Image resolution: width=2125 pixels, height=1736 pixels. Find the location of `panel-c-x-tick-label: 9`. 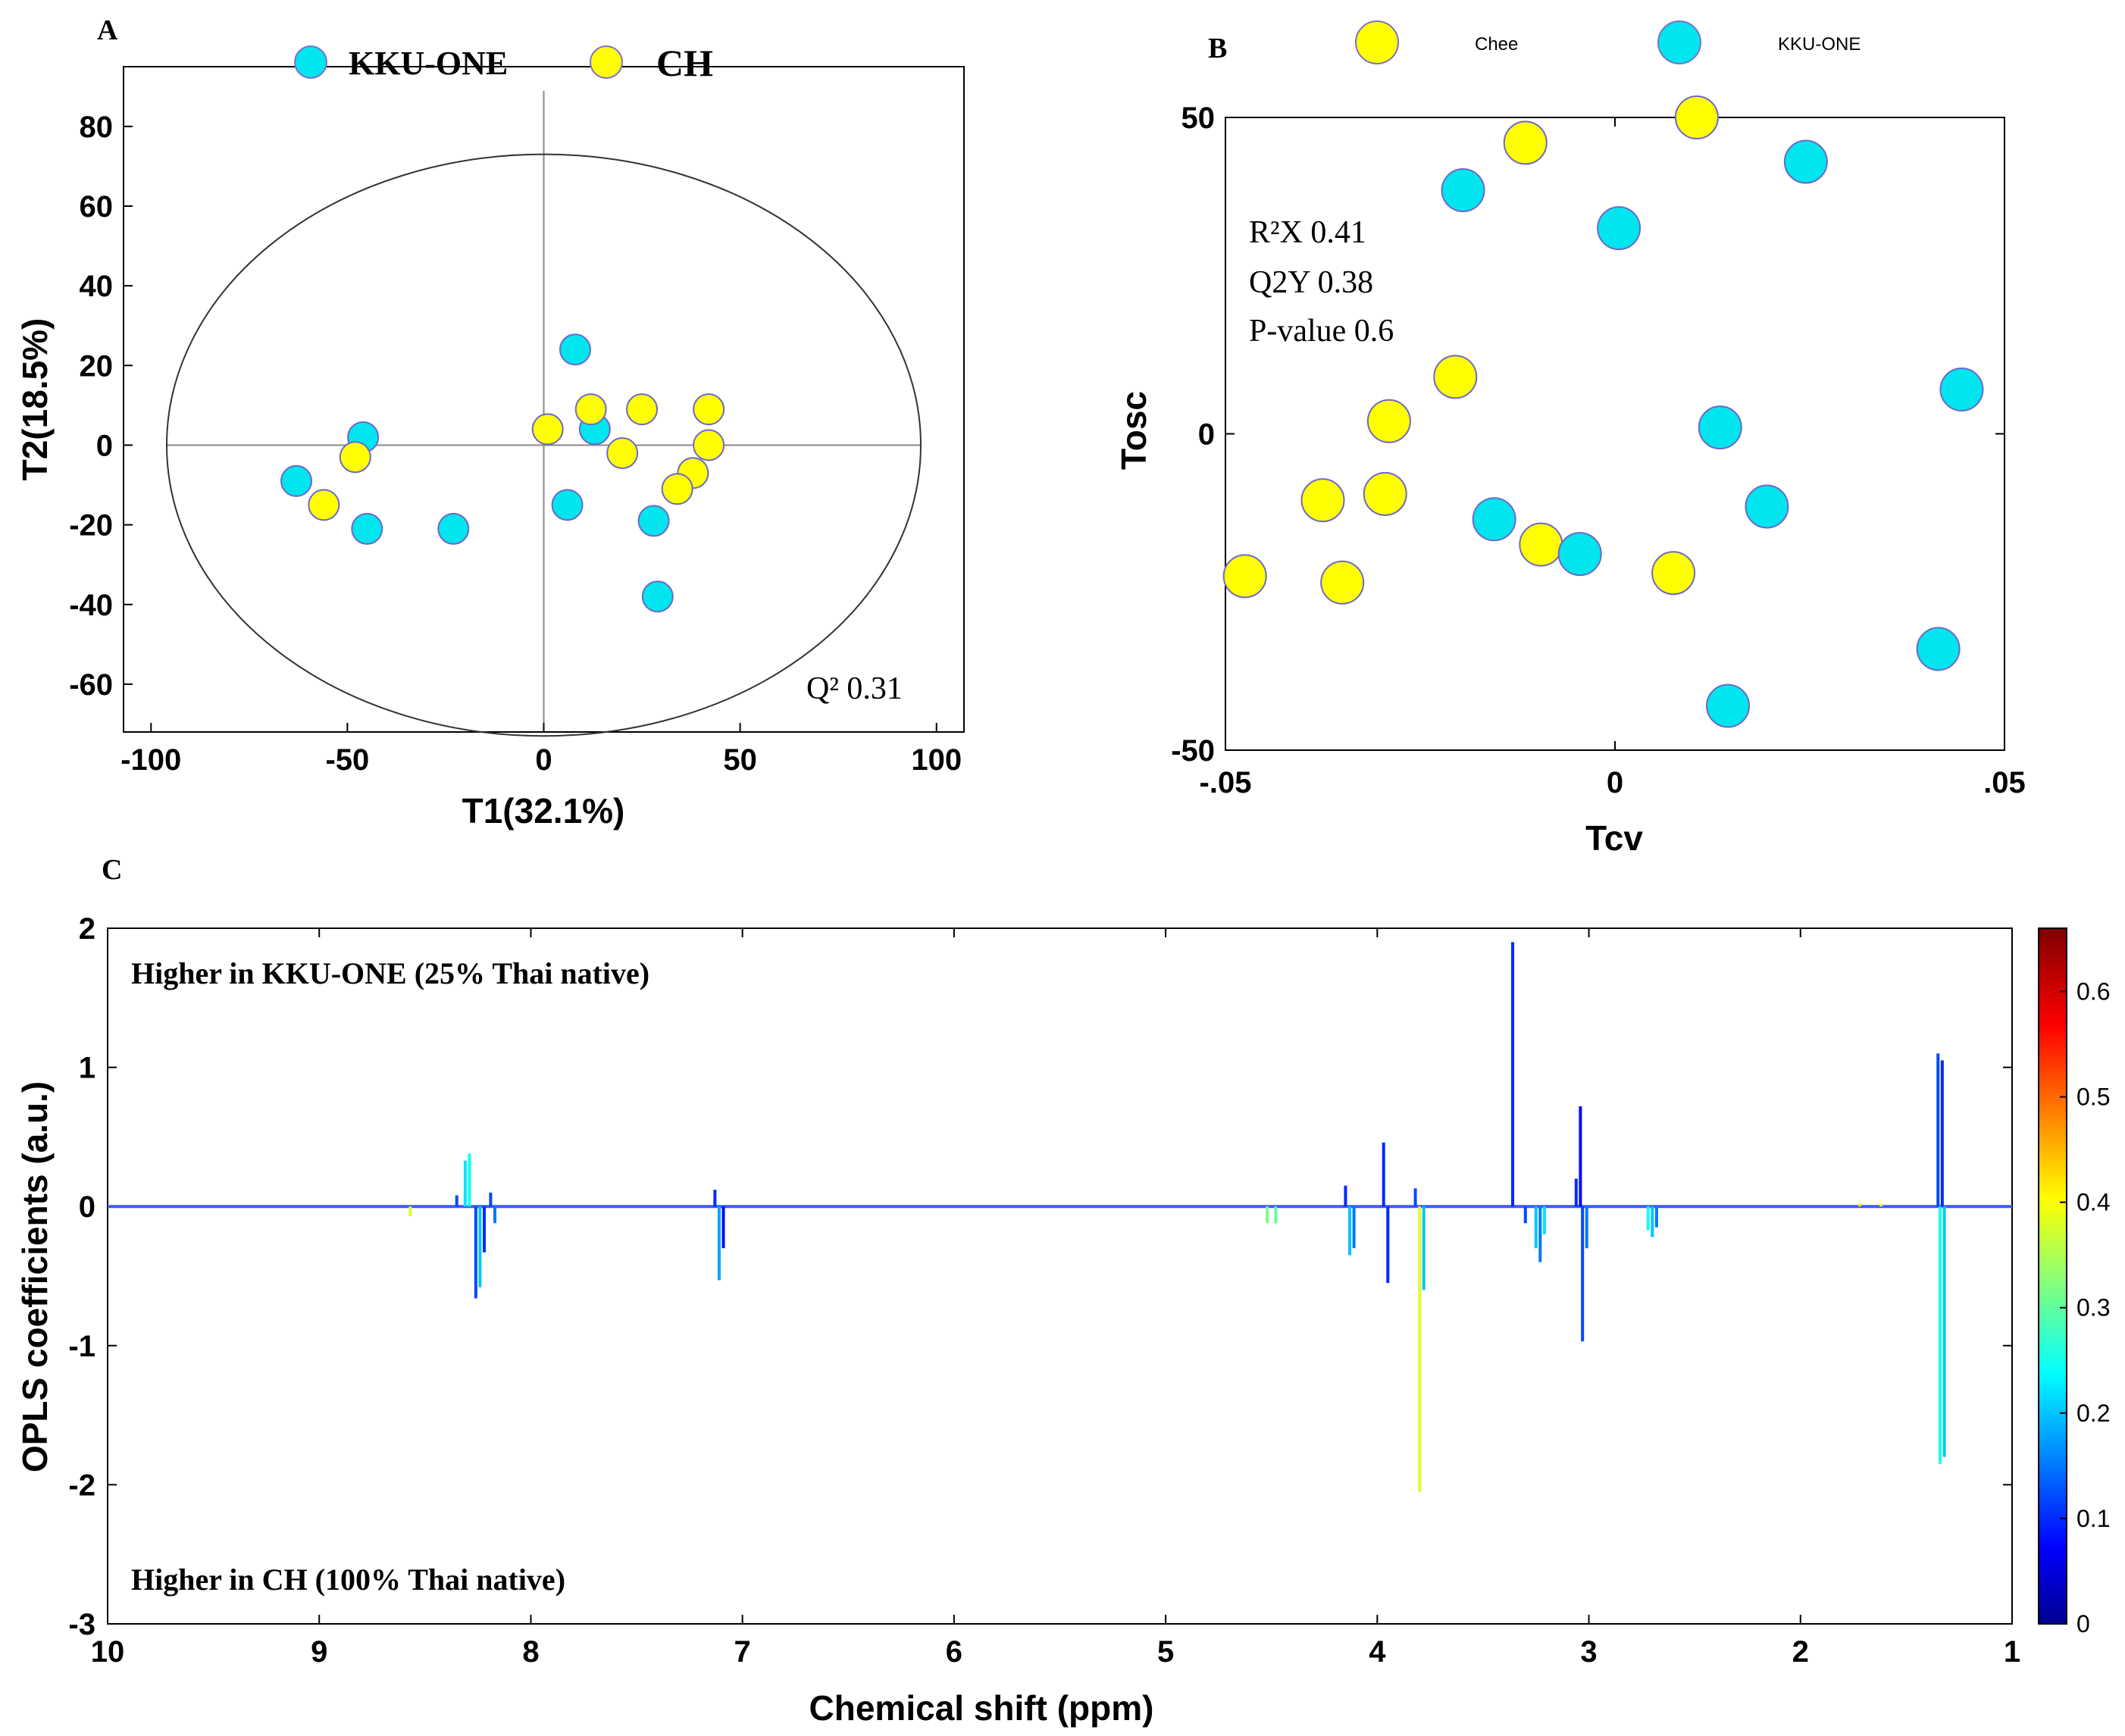

panel-c-x-tick-label: 9 is located at coordinates (319, 1652).